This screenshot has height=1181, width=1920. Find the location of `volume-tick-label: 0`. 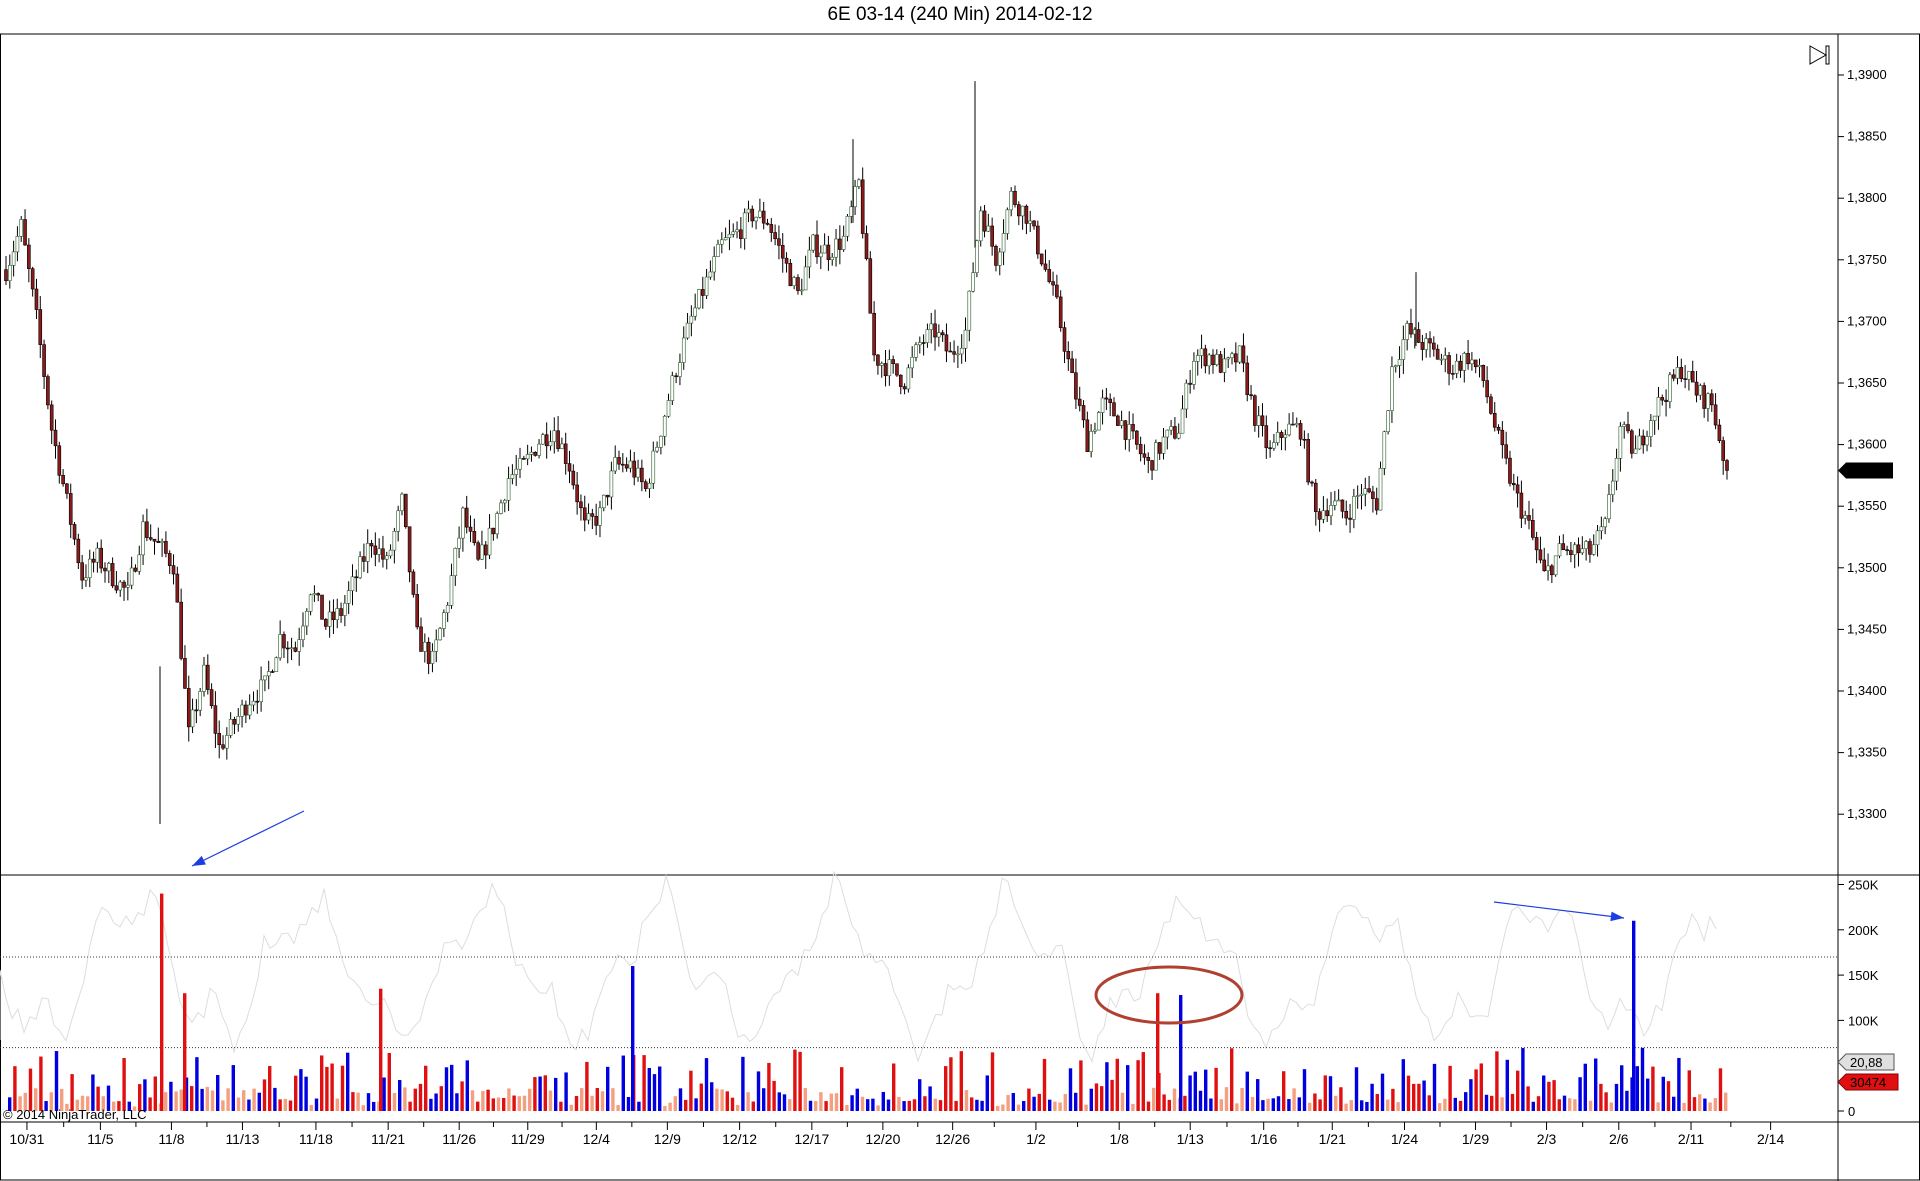

volume-tick-label: 0 is located at coordinates (1851, 1111).